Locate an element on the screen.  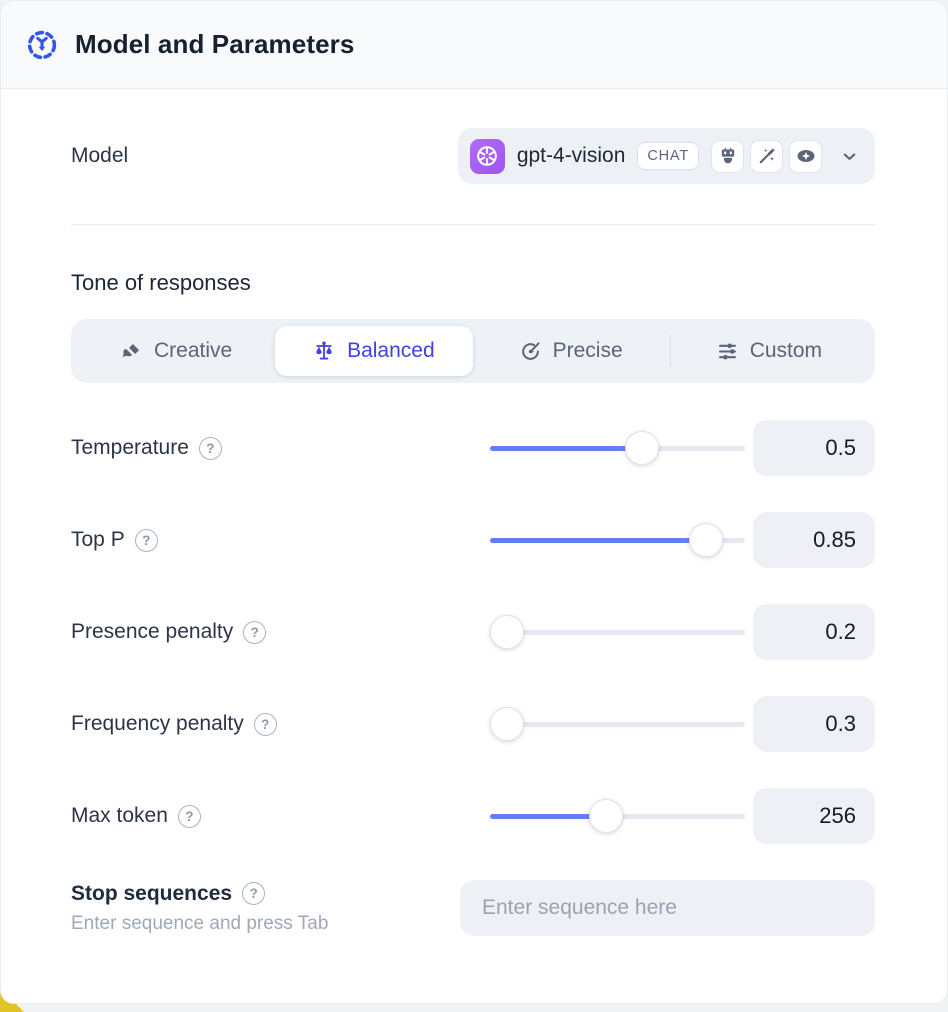
top-p-row: Top P ? 0.85 is located at coordinates (473, 540).